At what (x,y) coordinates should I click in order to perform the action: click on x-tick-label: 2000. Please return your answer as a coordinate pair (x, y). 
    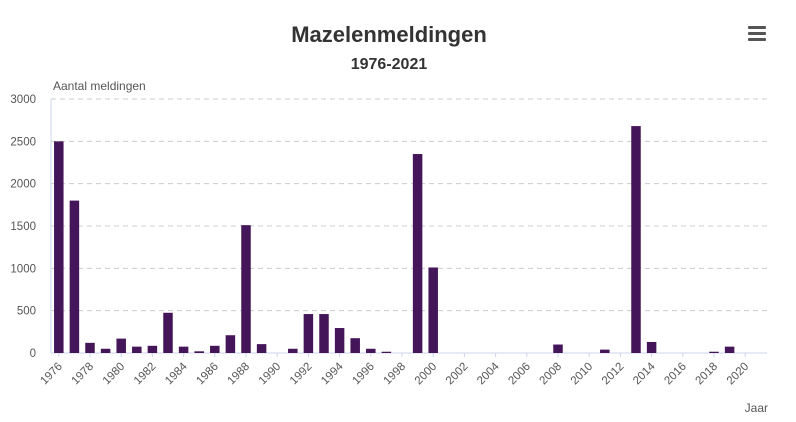
    Looking at the image, I should click on (426, 374).